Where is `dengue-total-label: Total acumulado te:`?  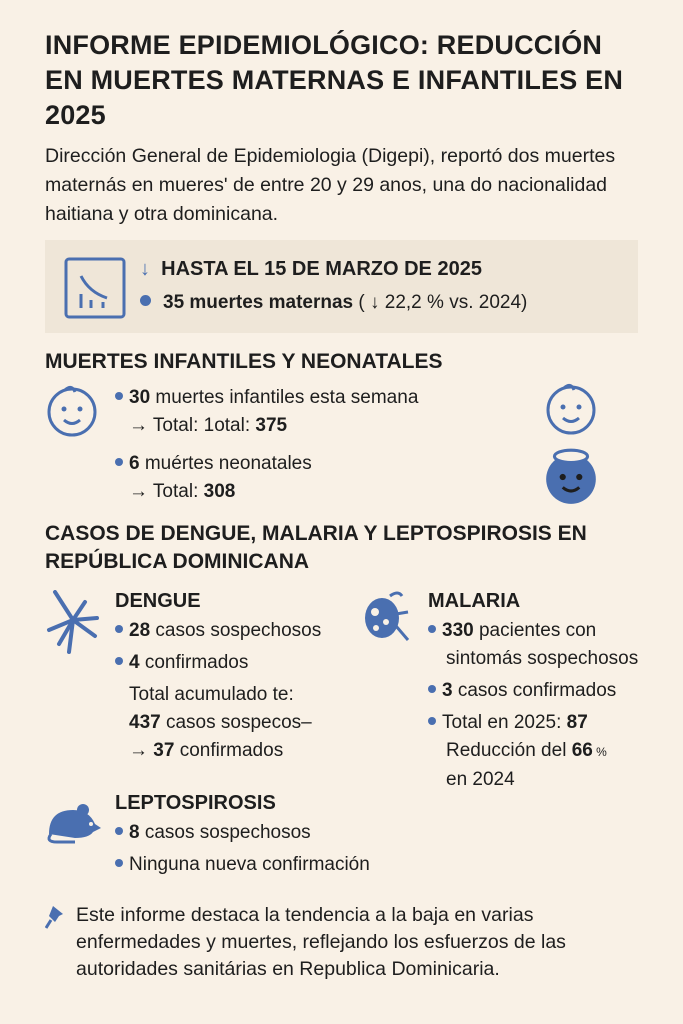 dengue-total-label: Total acumulado te: is located at coordinates (211, 694).